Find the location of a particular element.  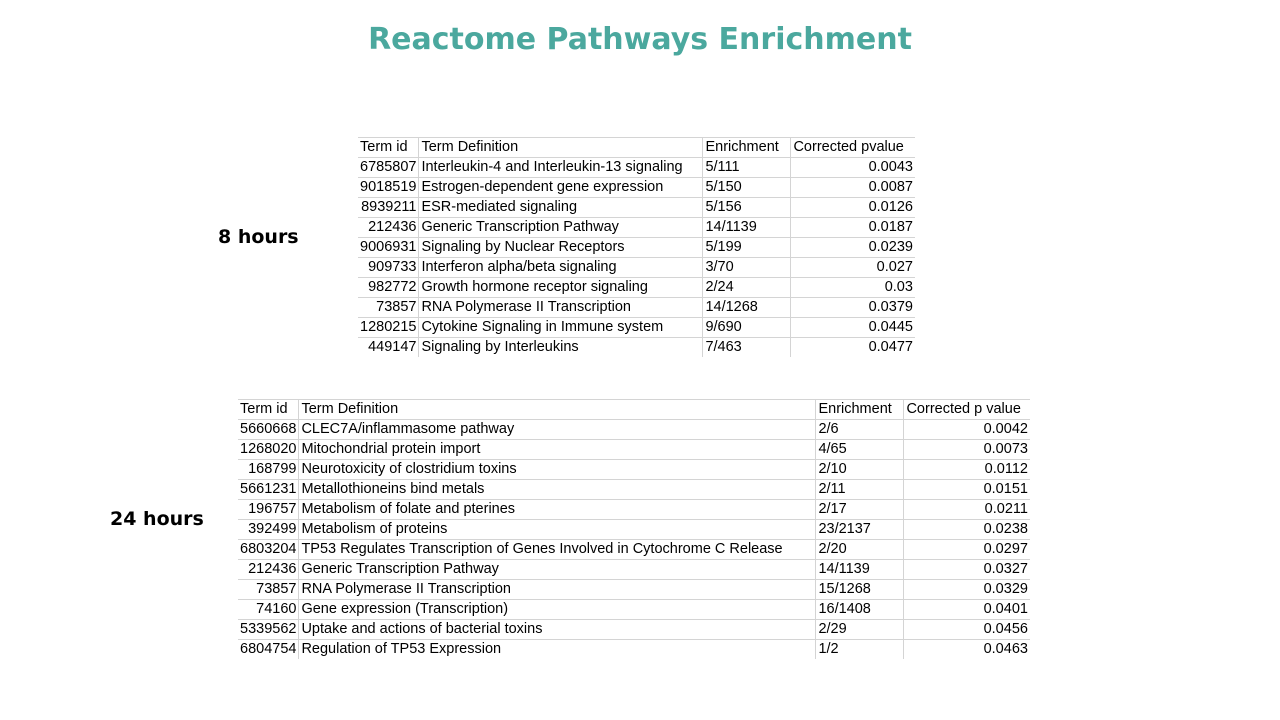

cell-term-definition: Signaling by Nuclear Receptors is located at coordinates (561, 247).